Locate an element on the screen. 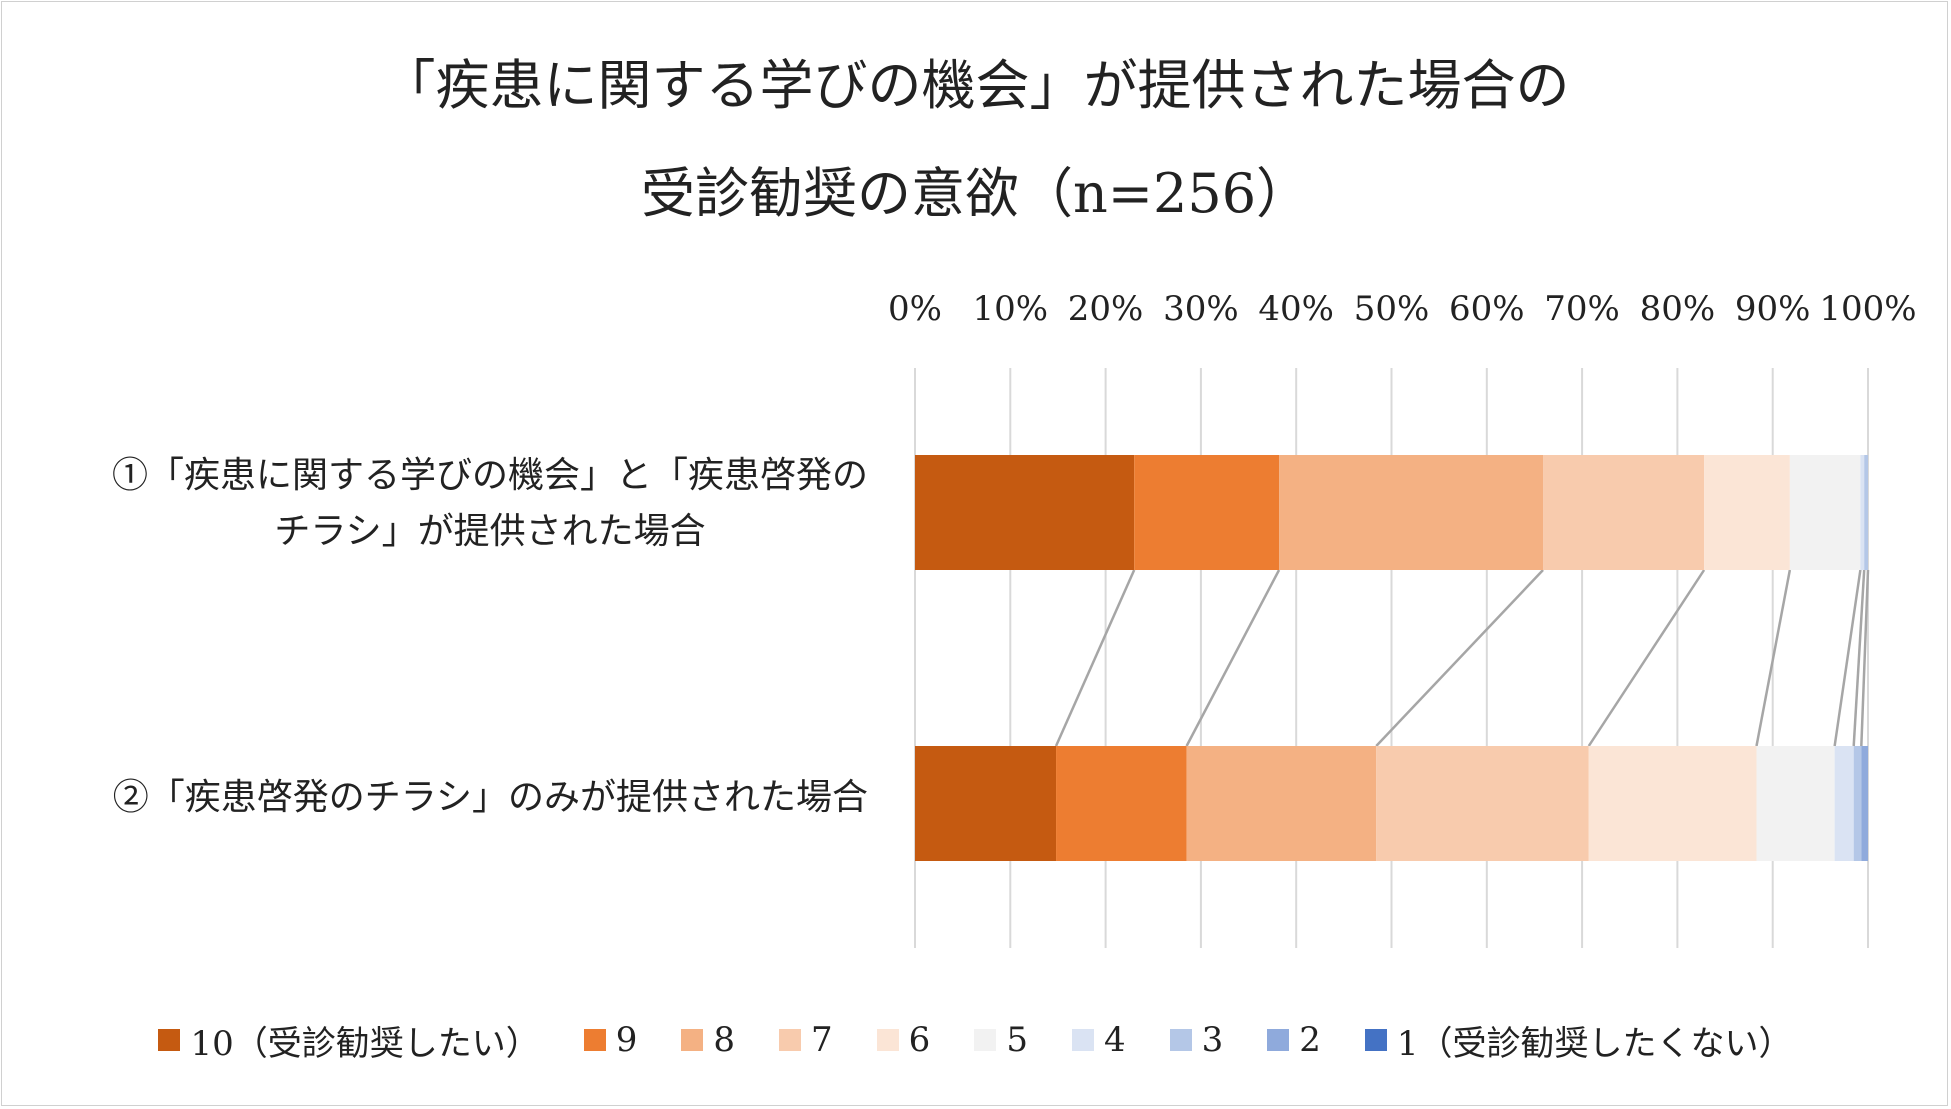 The image size is (1951, 1109). legend-label: 5 is located at coordinates (1017, 1040).